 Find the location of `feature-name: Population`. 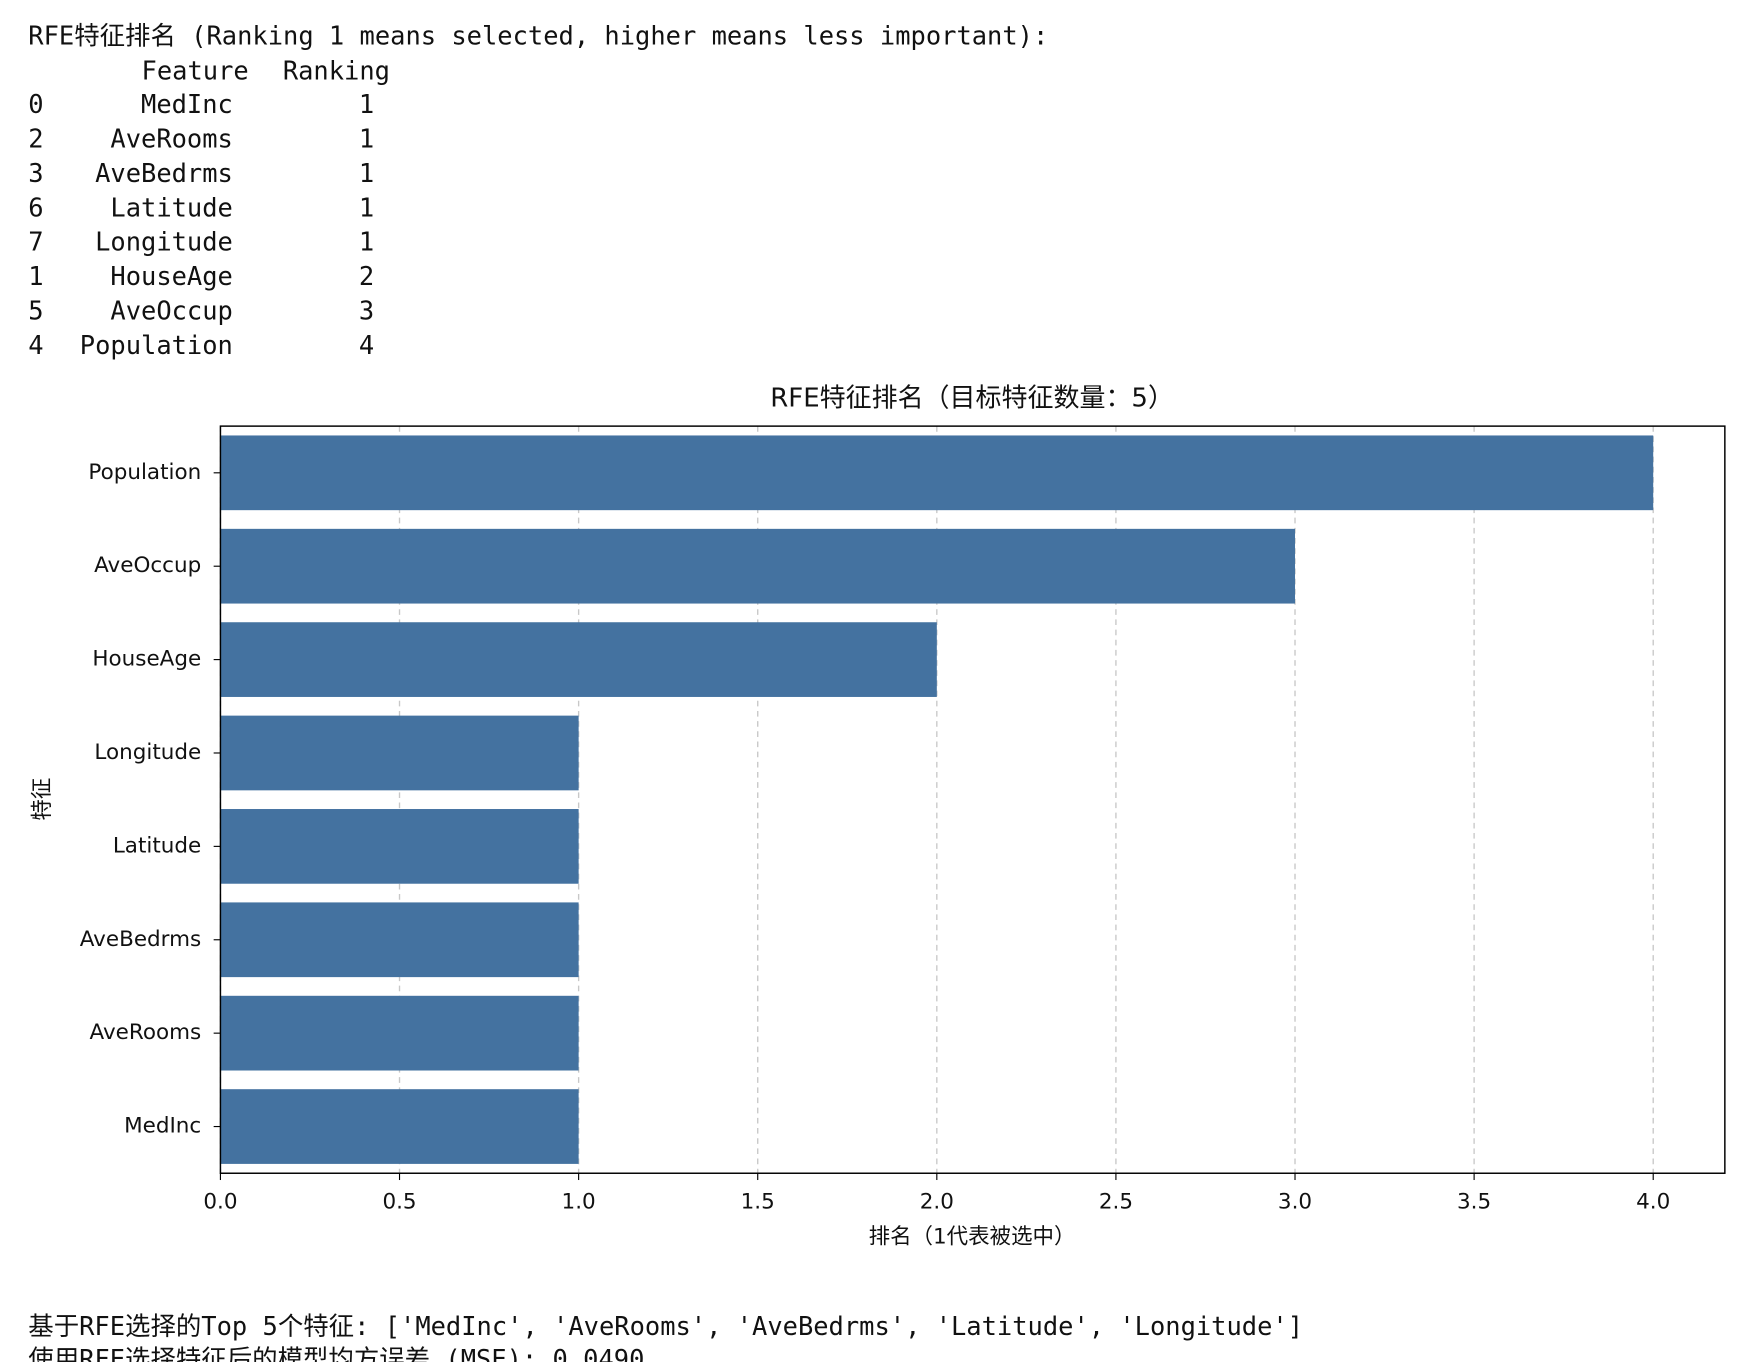

feature-name: Population is located at coordinates (156, 345).